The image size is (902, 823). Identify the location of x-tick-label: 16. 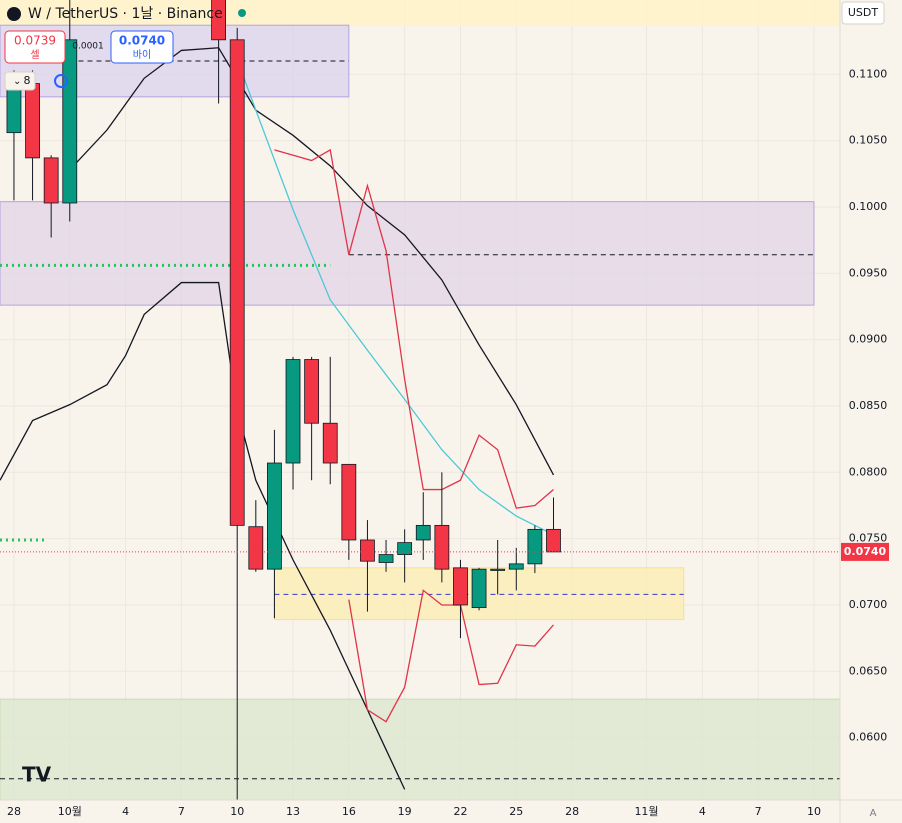
(349, 811).